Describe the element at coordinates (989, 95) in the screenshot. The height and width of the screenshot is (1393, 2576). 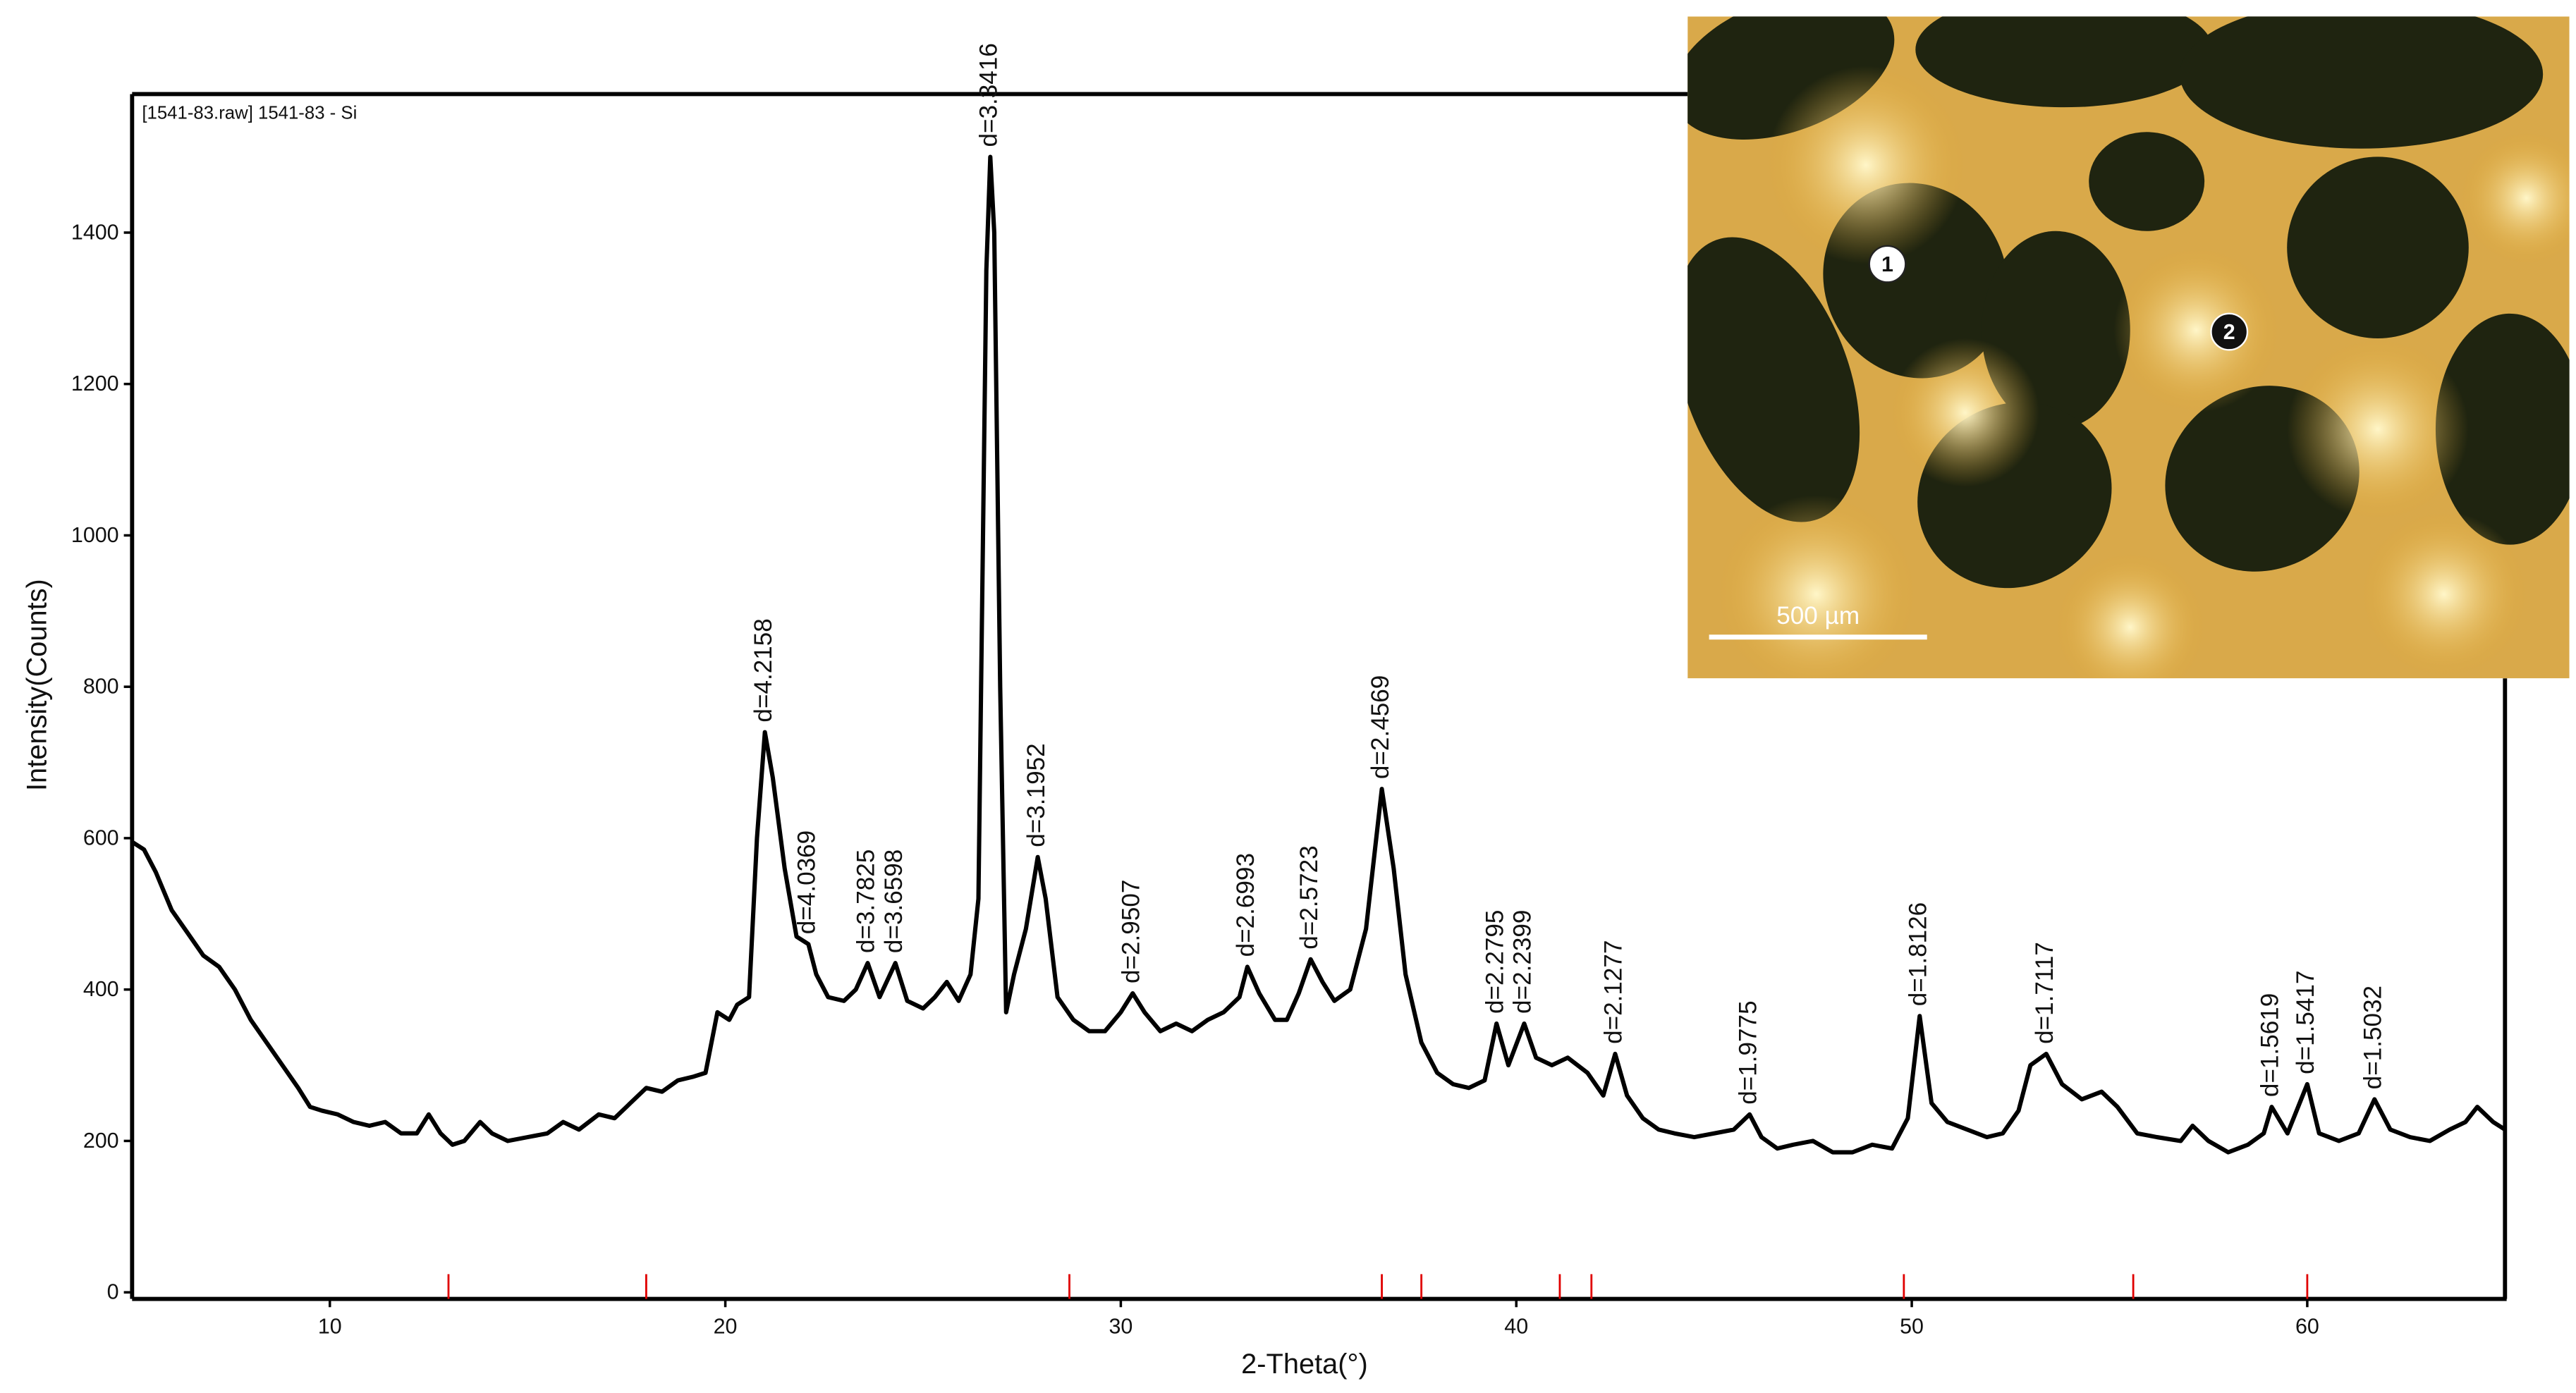
I see `peak-label: d=3.3416` at that location.